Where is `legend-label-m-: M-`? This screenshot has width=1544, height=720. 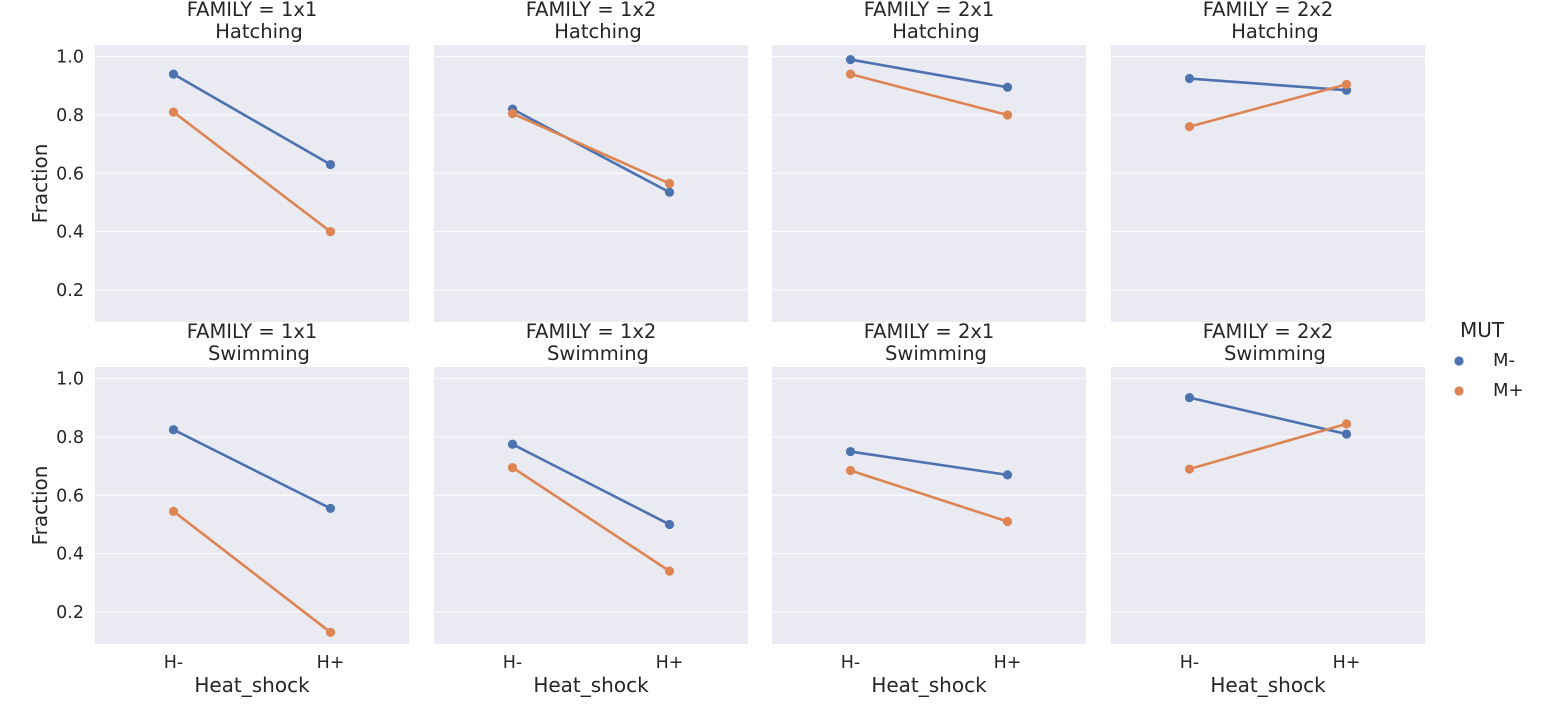 legend-label-m-: M- is located at coordinates (1504, 360).